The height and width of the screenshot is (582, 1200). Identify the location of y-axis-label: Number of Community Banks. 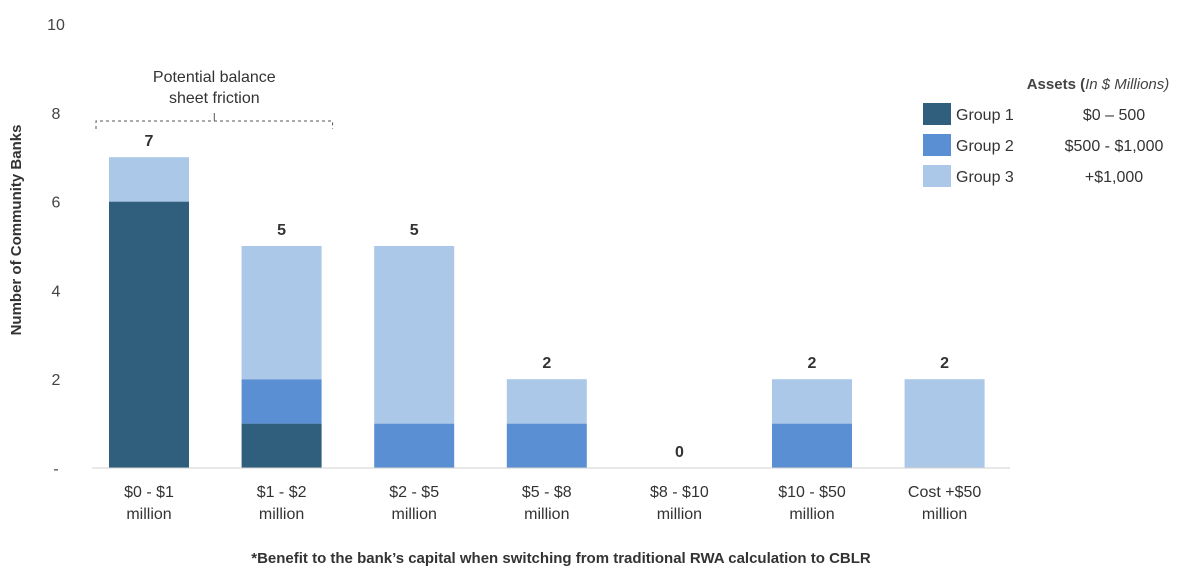
(16, 230).